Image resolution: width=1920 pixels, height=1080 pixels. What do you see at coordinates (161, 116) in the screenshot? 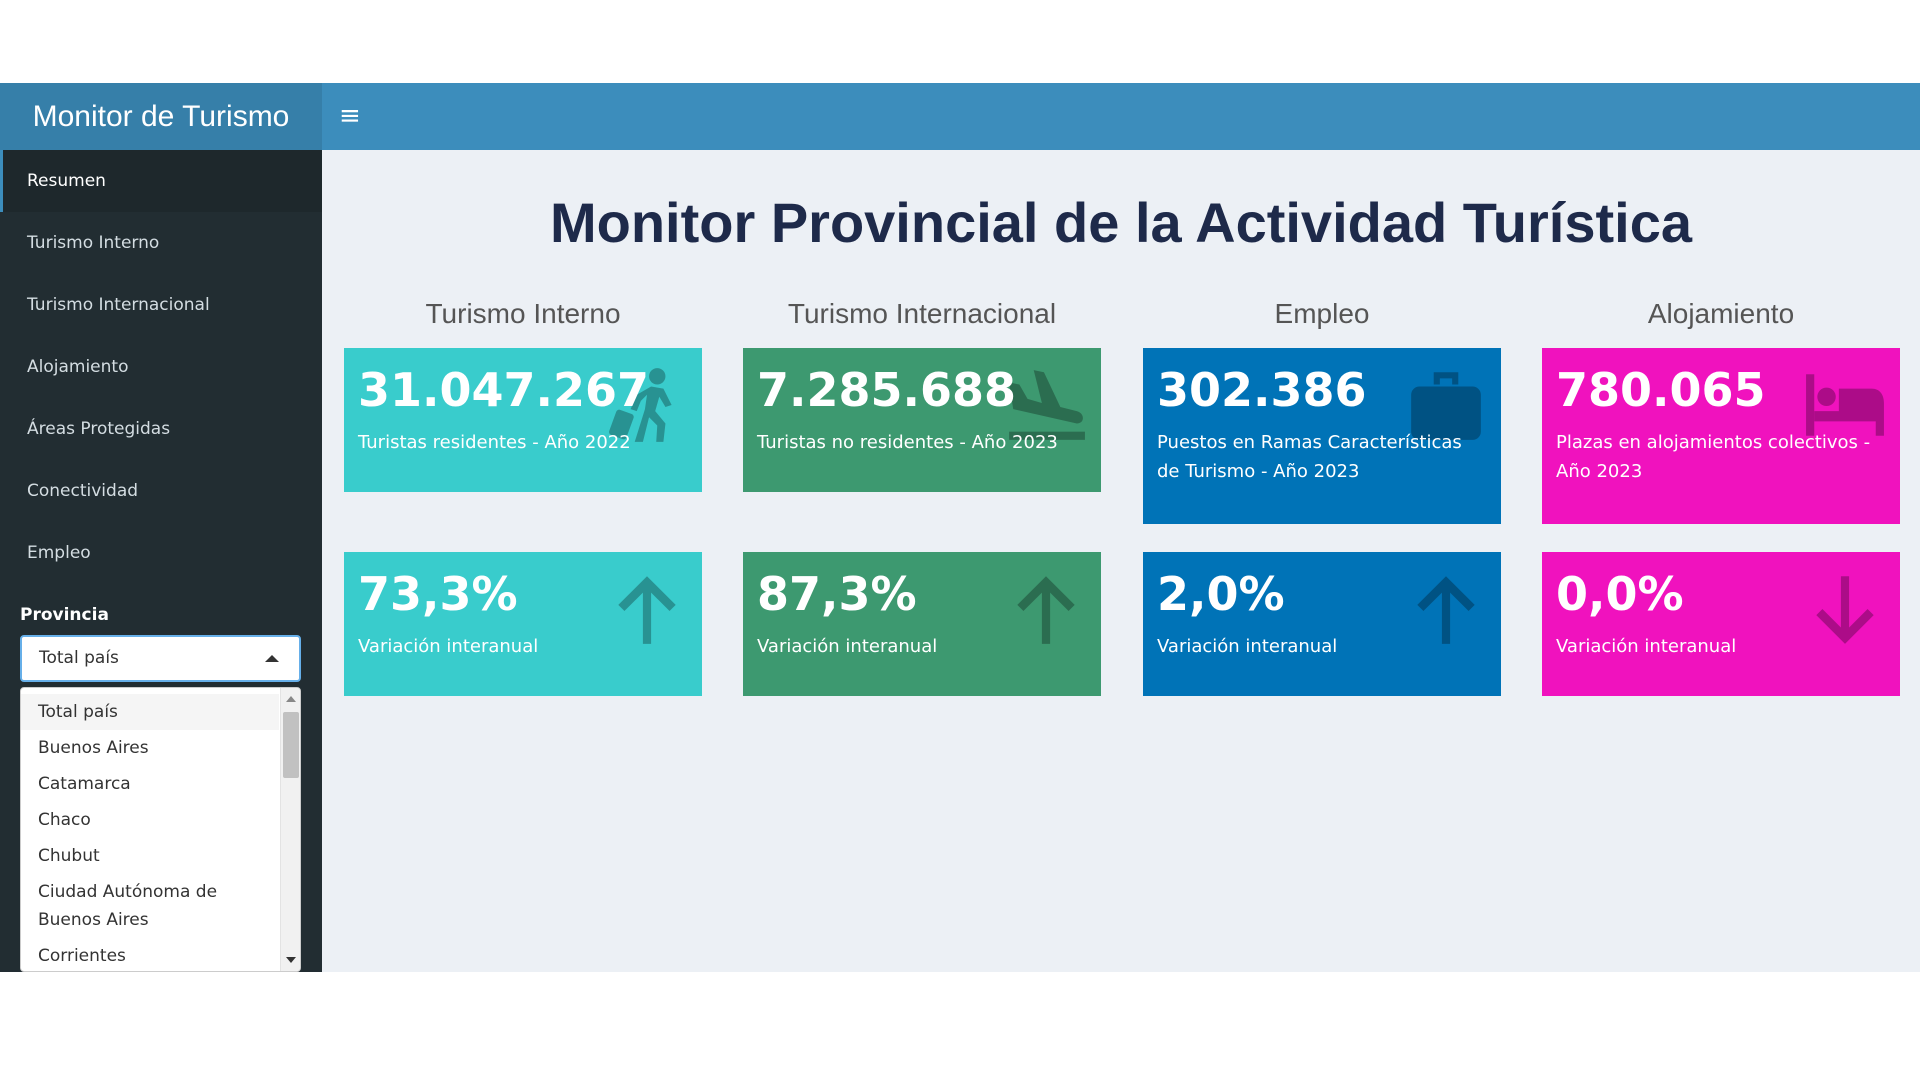
I see `app-title: Monitor de Turismo` at bounding box center [161, 116].